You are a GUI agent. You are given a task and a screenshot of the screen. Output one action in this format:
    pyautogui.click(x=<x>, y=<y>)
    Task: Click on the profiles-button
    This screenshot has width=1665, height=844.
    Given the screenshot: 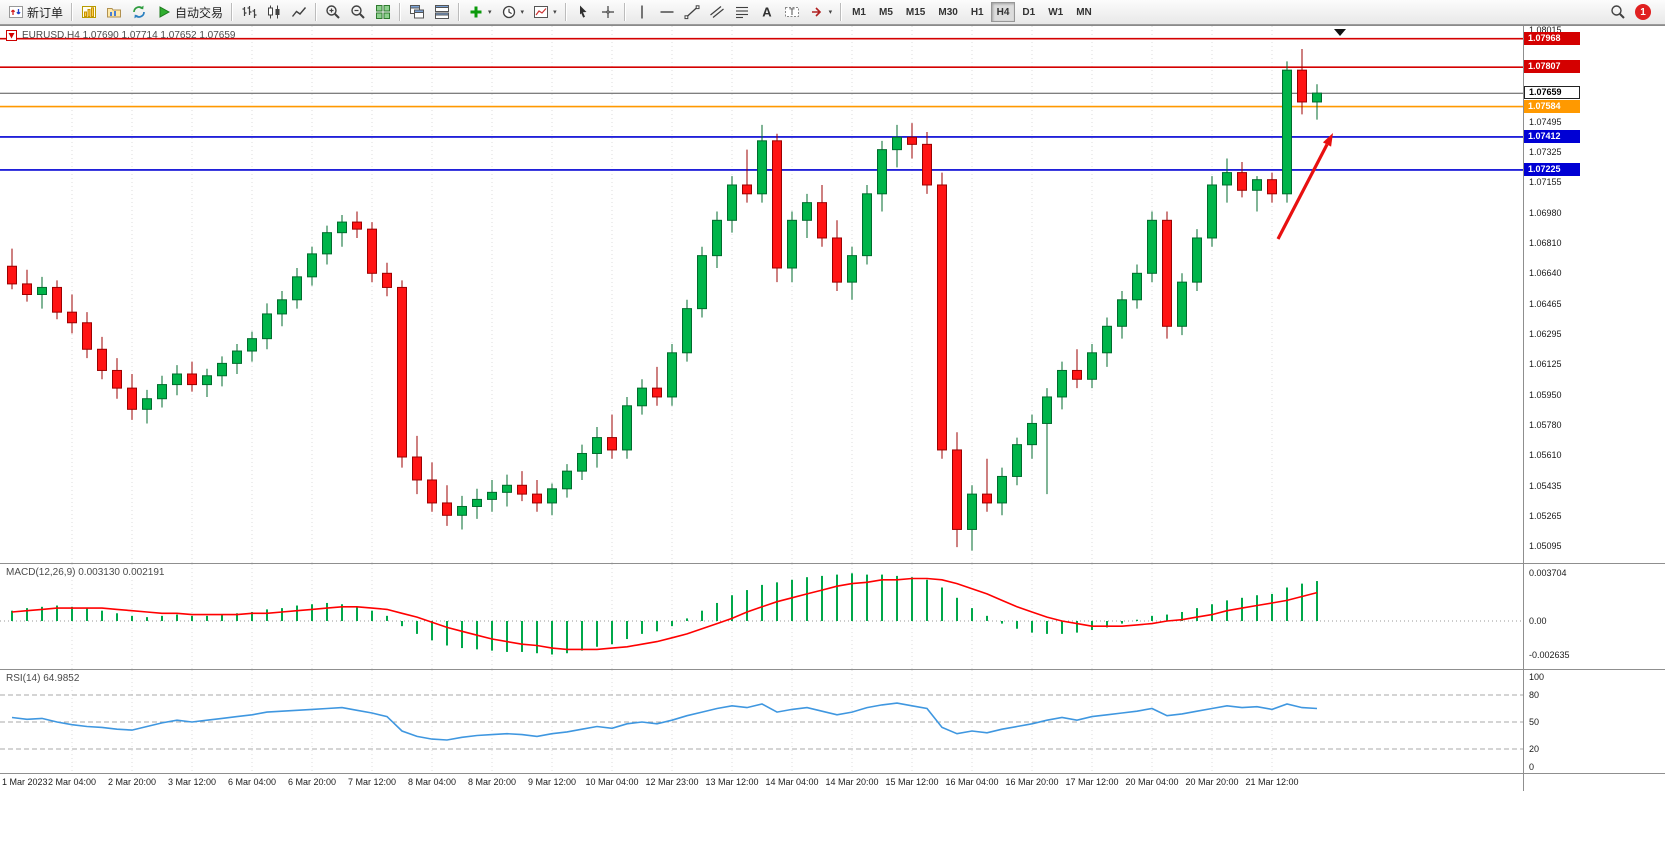 What is the action you would take?
    pyautogui.click(x=114, y=12)
    